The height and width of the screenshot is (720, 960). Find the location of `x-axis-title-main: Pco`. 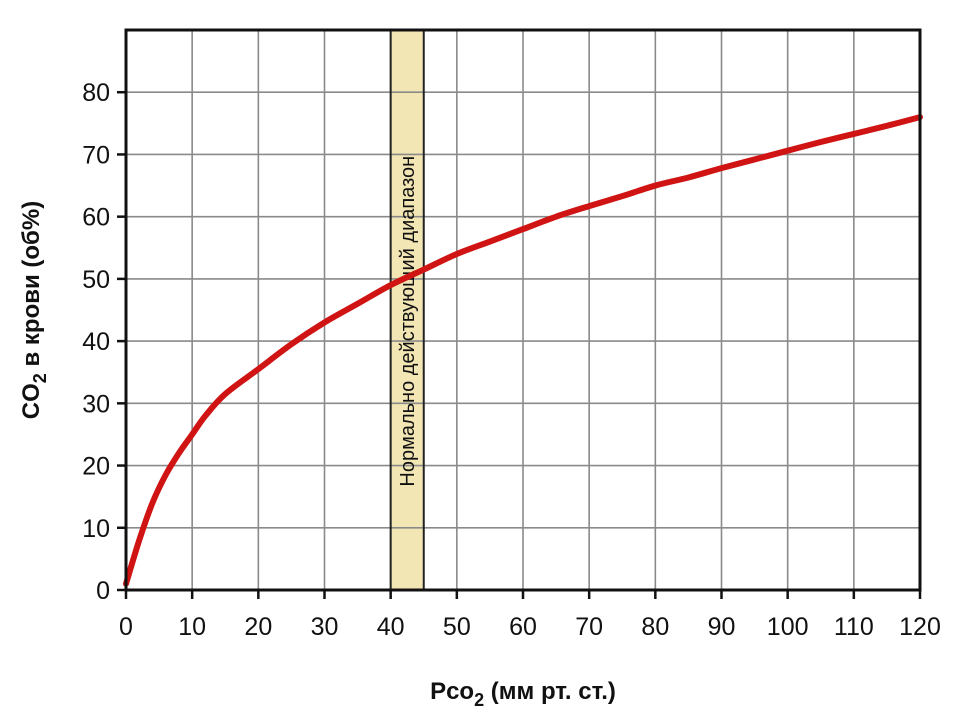

x-axis-title-main: Pco is located at coordinates (452, 691).